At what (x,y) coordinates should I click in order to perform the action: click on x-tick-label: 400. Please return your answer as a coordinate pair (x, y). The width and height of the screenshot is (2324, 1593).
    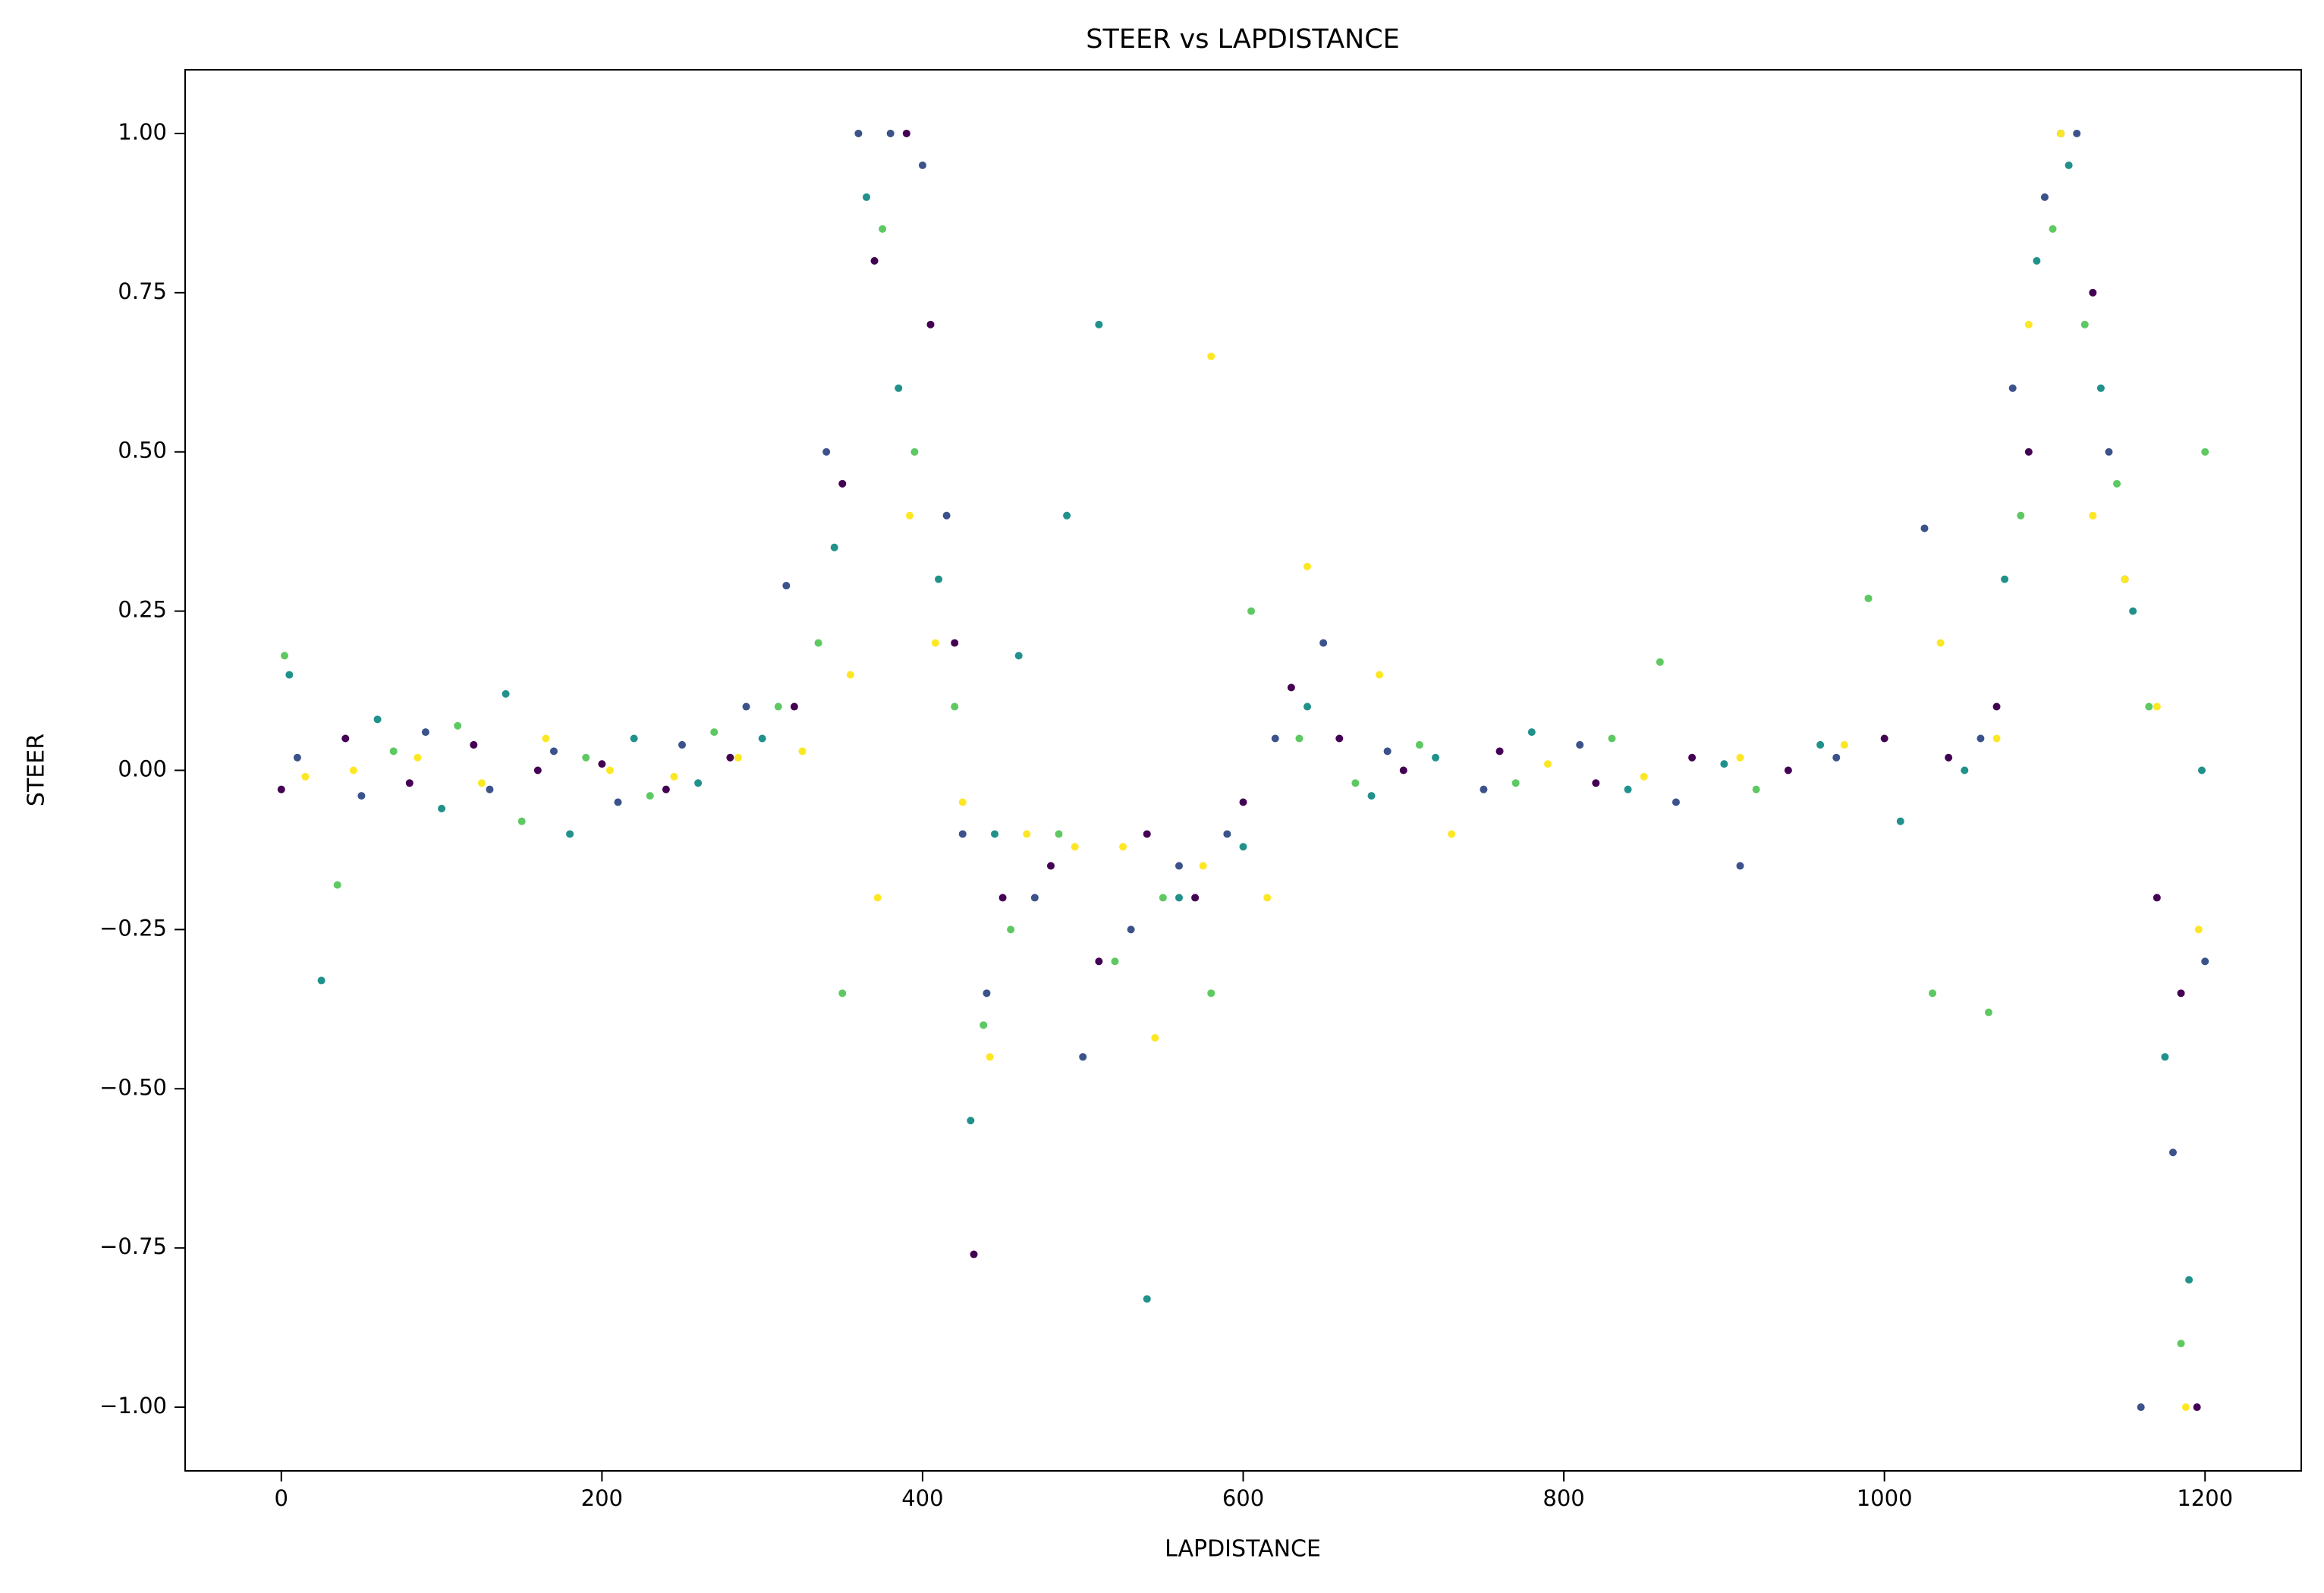
    Looking at the image, I should click on (922, 1498).